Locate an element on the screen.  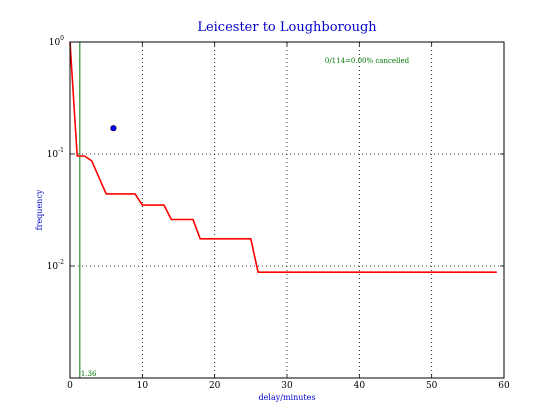
chart-title: Leicester to Loughborough is located at coordinates (287, 27).